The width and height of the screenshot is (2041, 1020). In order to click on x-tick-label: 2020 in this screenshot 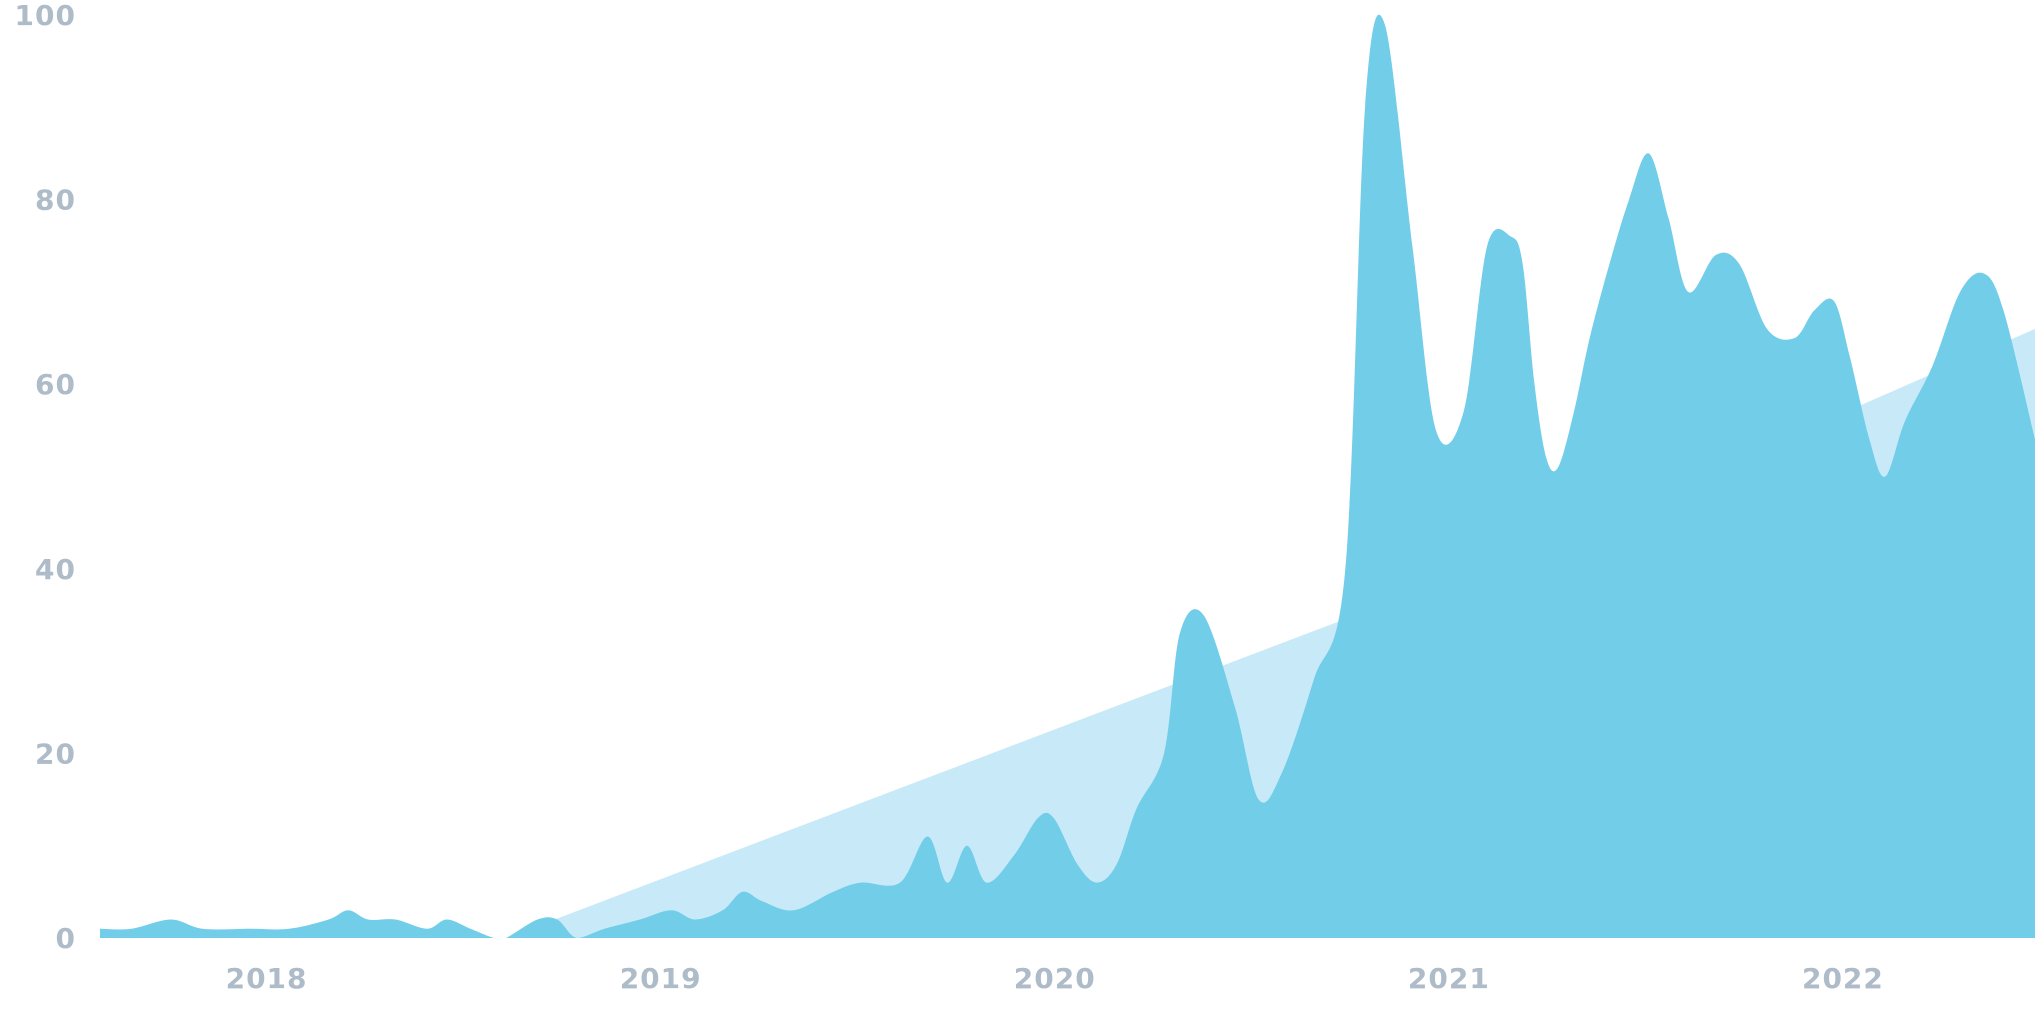, I will do `click(1055, 978)`.